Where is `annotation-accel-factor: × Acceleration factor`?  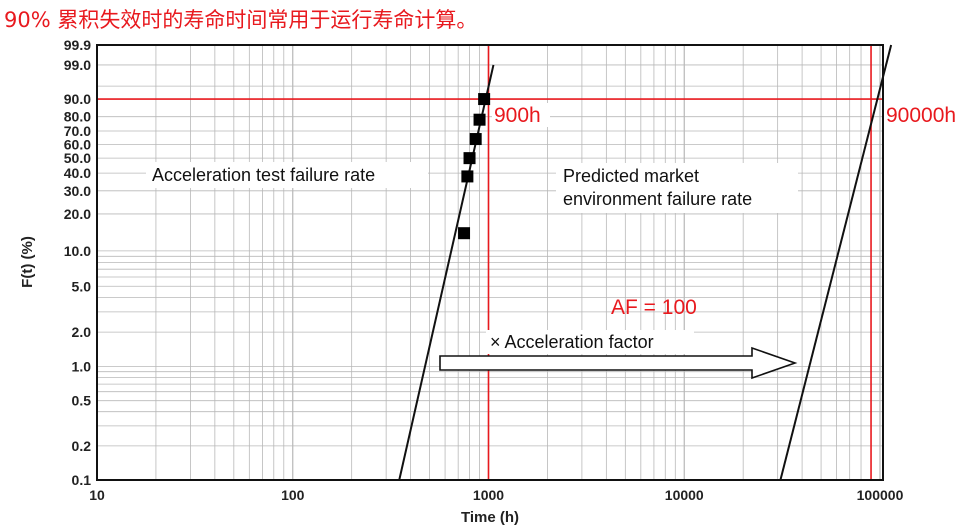 annotation-accel-factor: × Acceleration factor is located at coordinates (572, 342).